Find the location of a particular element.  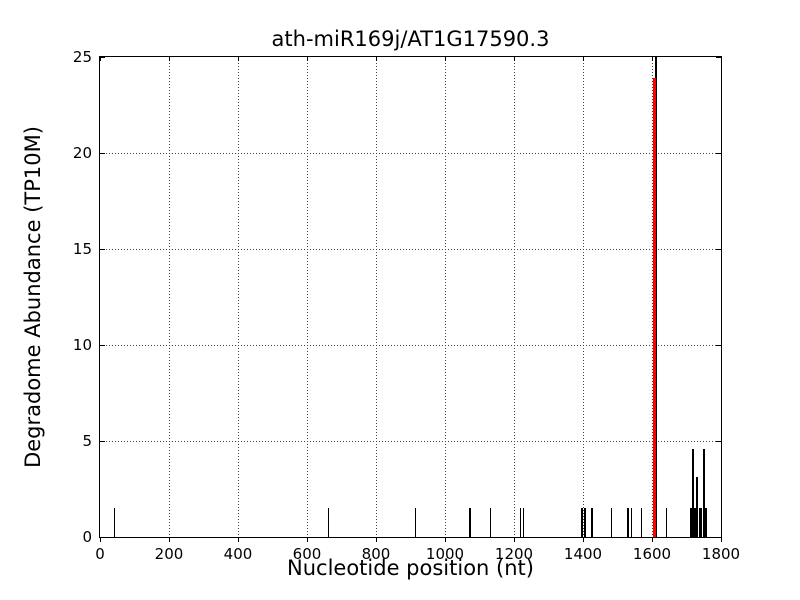

x-tick-label: 800 is located at coordinates (376, 554).